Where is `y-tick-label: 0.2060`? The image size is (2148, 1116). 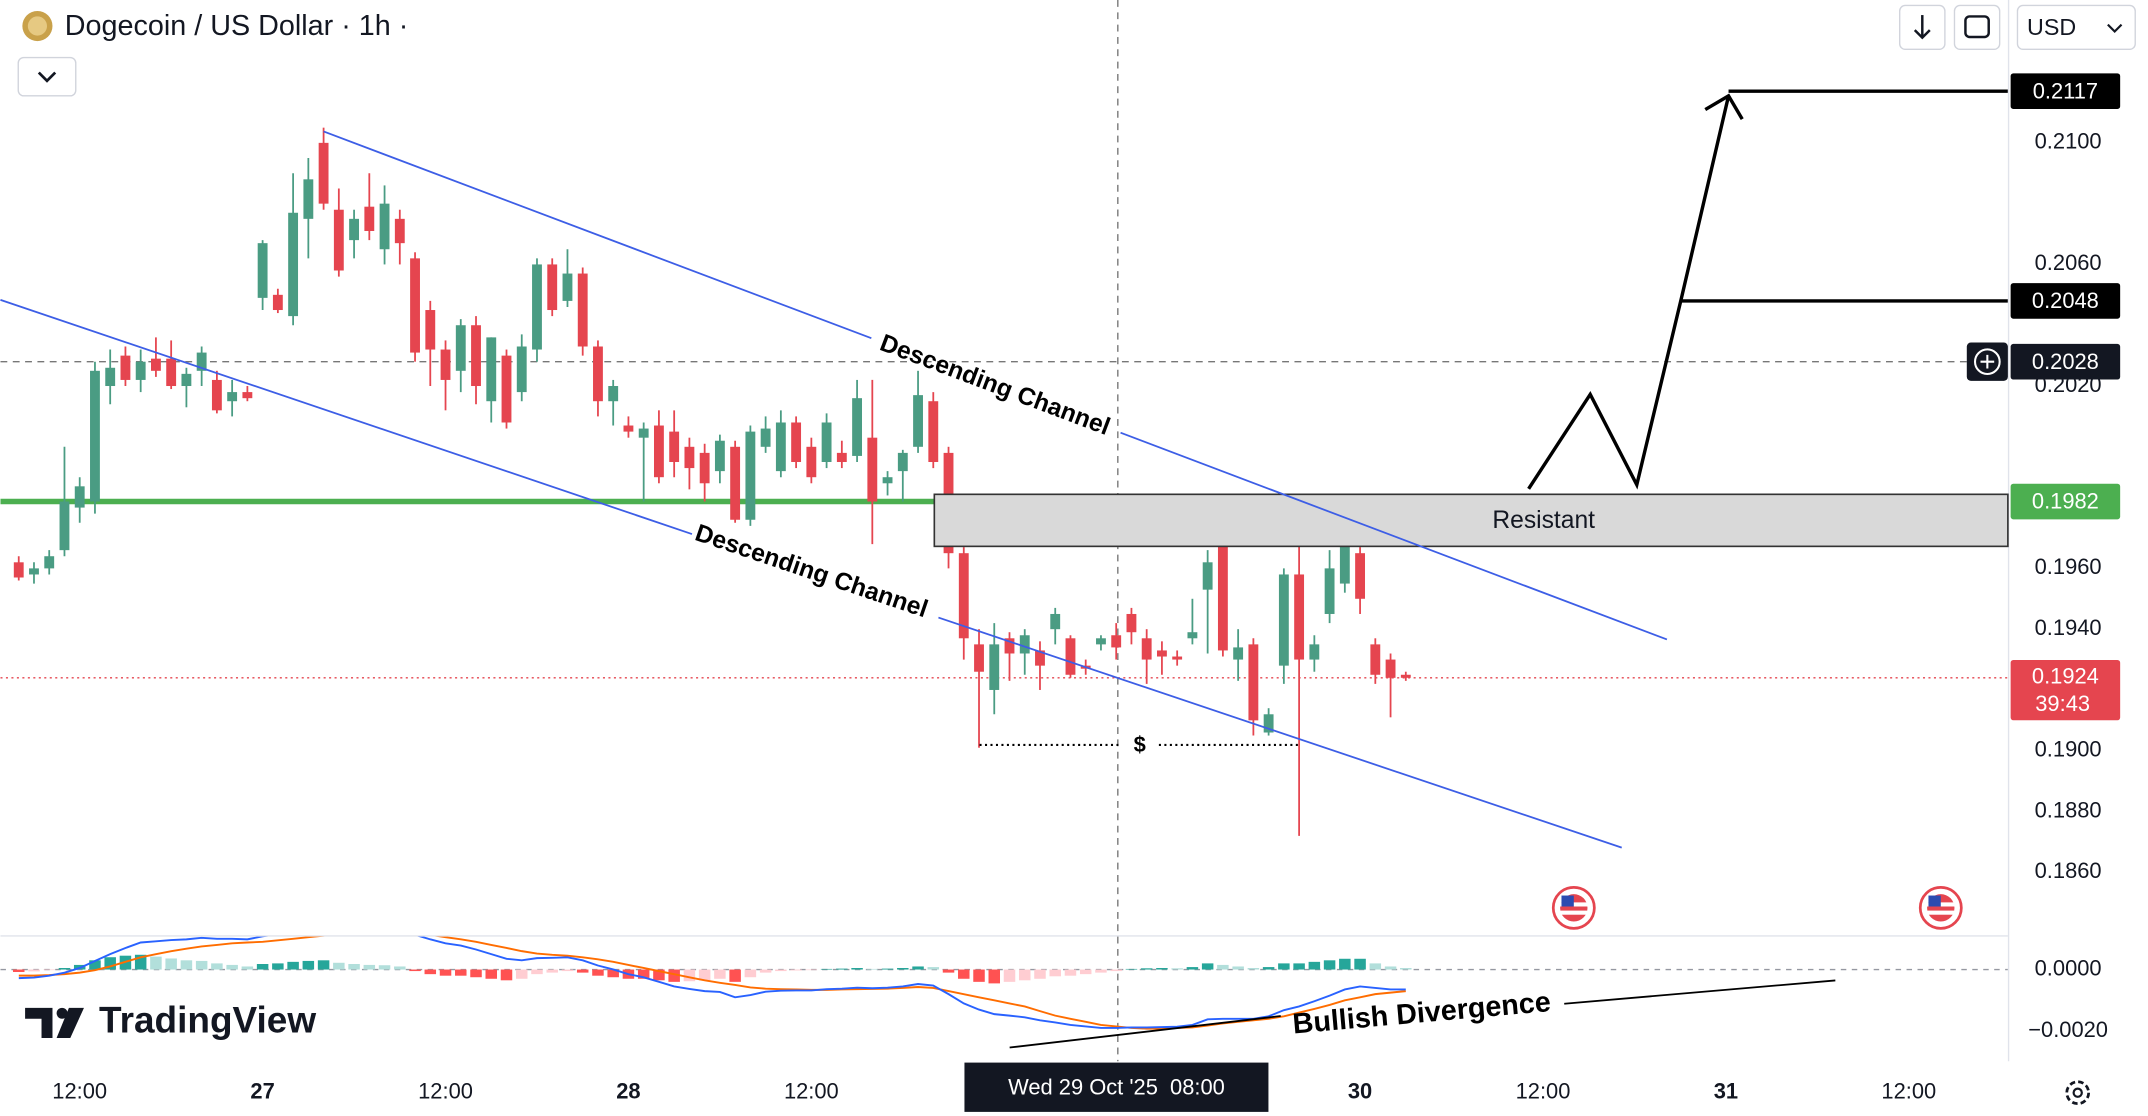 y-tick-label: 0.2060 is located at coordinates (2068, 262).